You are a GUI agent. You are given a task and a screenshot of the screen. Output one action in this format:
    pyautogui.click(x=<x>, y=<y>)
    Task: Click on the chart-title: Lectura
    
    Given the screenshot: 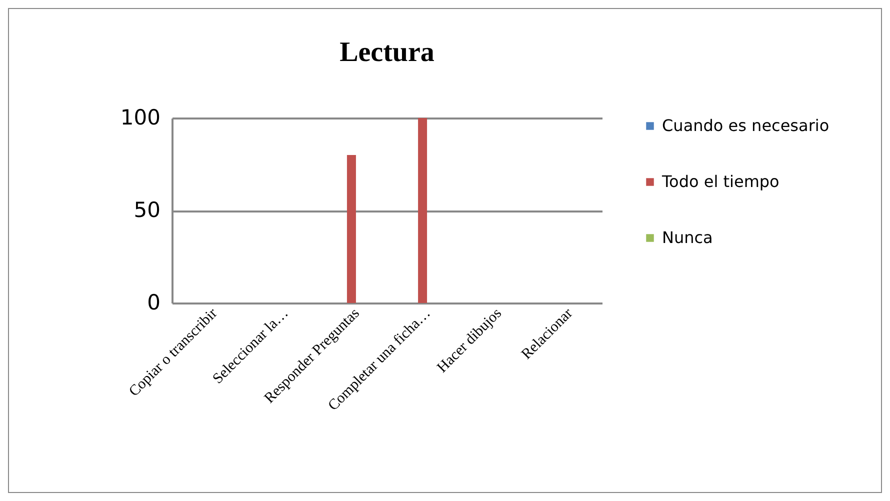 What is the action you would take?
    pyautogui.click(x=387, y=52)
    